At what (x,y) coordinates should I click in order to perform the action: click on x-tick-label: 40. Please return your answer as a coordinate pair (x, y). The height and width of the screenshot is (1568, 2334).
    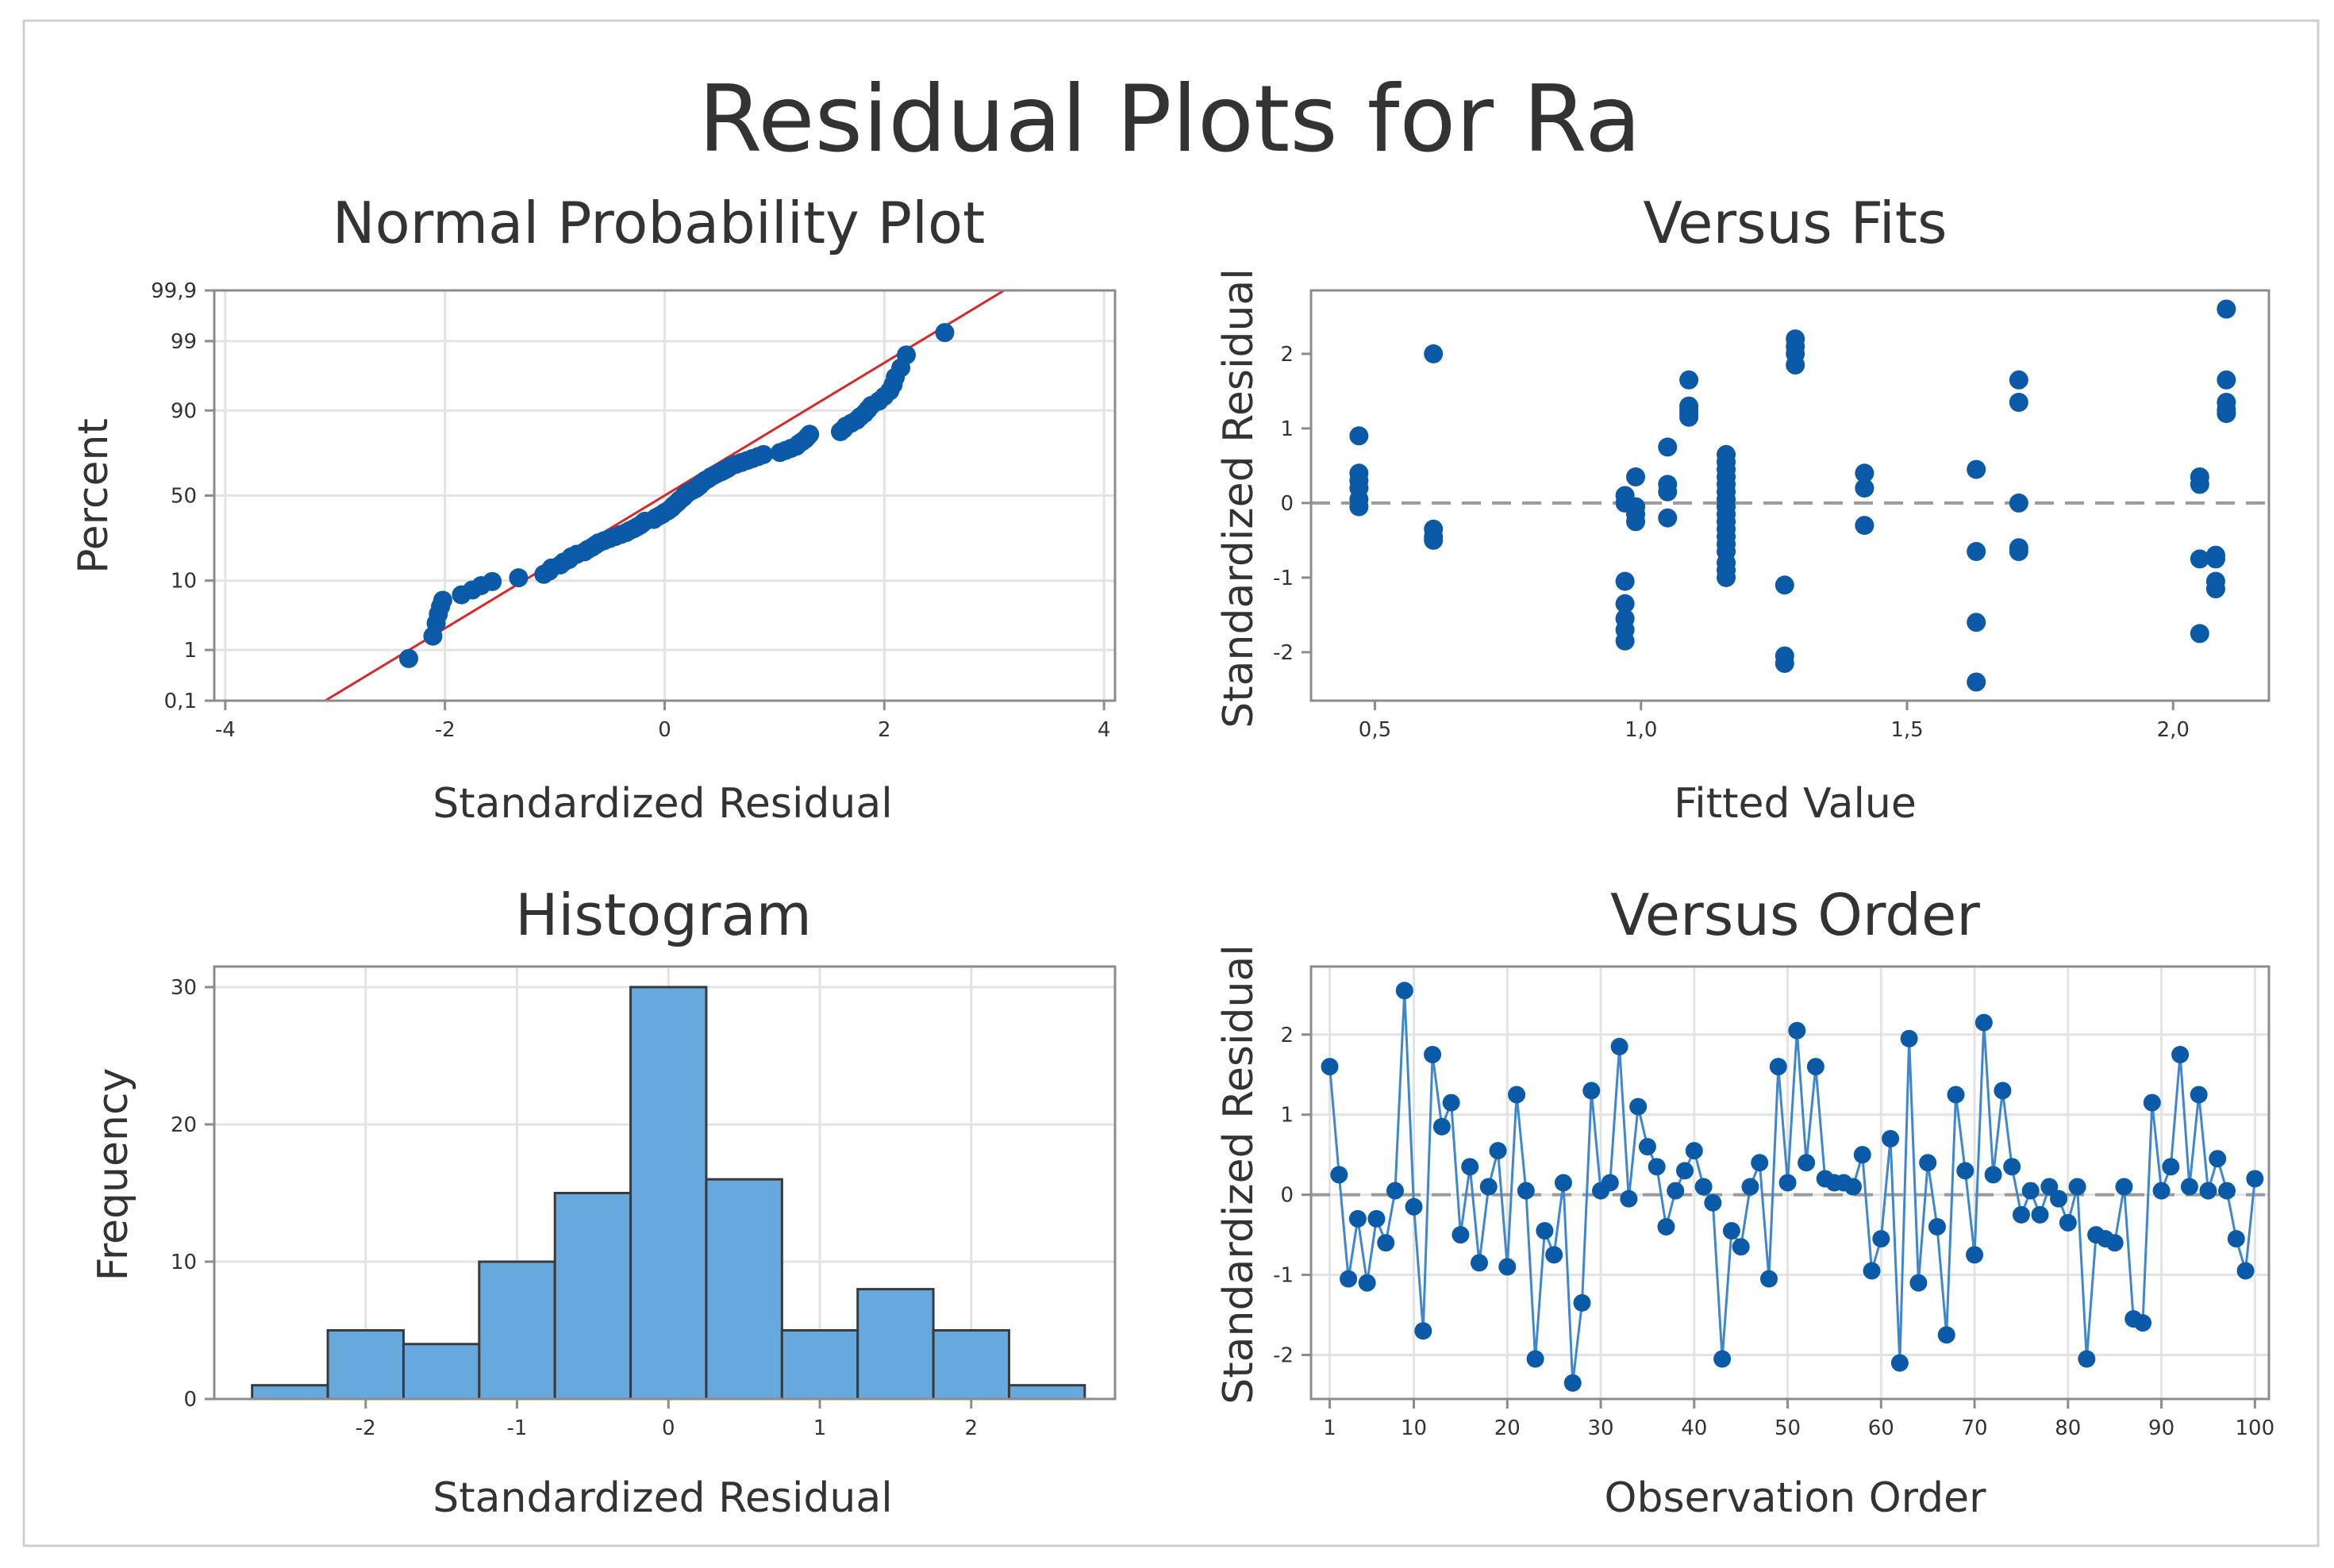
    Looking at the image, I should click on (1694, 1428).